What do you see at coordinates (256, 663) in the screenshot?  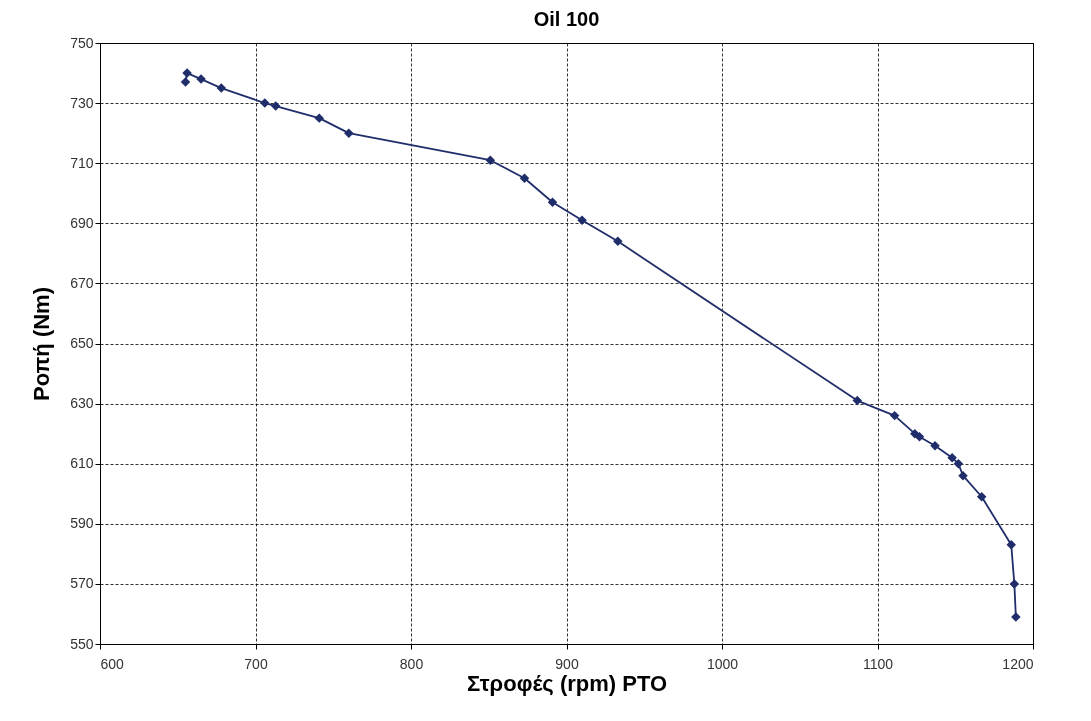 I see `x-tick-label: 700` at bounding box center [256, 663].